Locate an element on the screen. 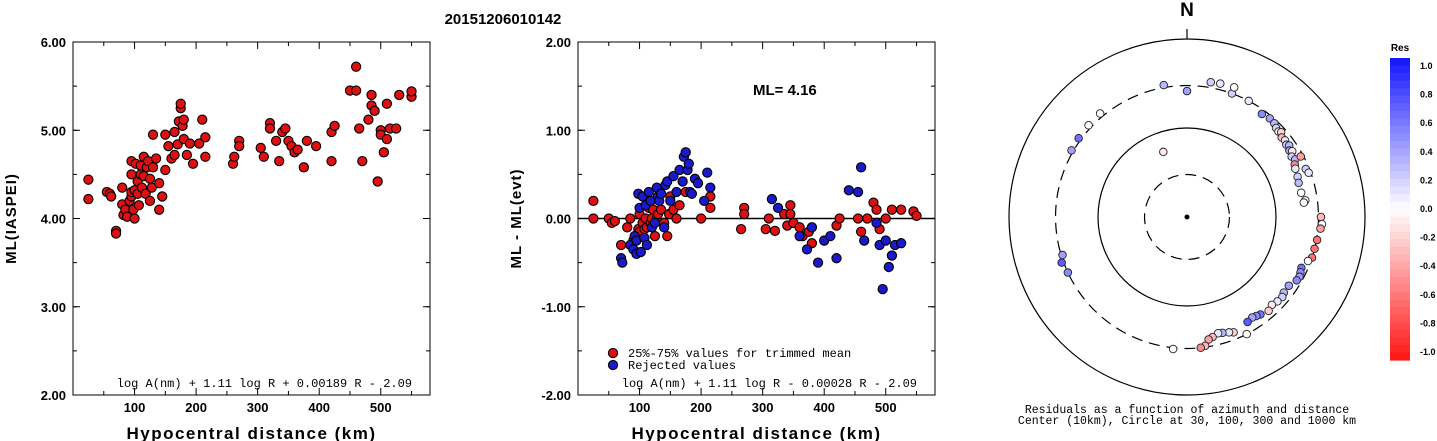 The height and width of the screenshot is (441, 1437). x-tick-label: 400 is located at coordinates (824, 407).